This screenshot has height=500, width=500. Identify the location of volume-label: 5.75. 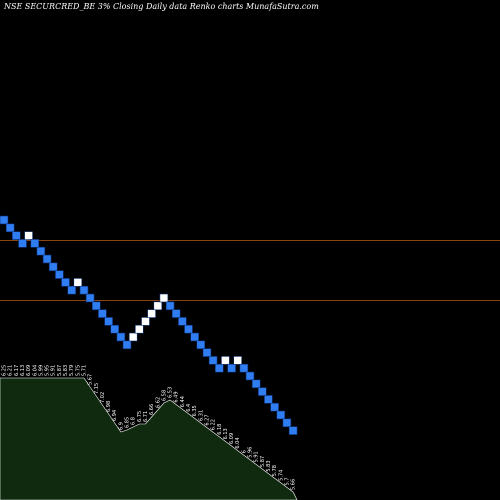
(78, 370).